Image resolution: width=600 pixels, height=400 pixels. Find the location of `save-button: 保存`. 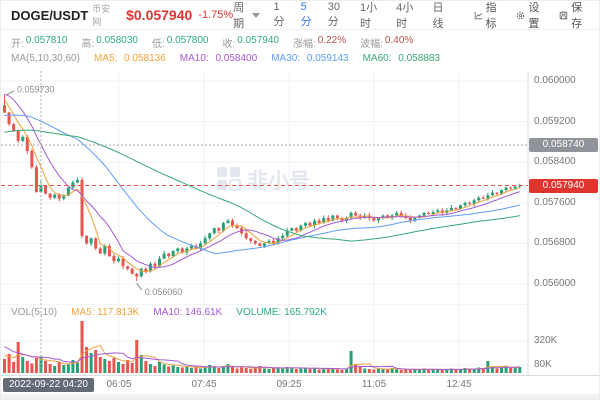

save-button: 保存 is located at coordinates (574, 16).